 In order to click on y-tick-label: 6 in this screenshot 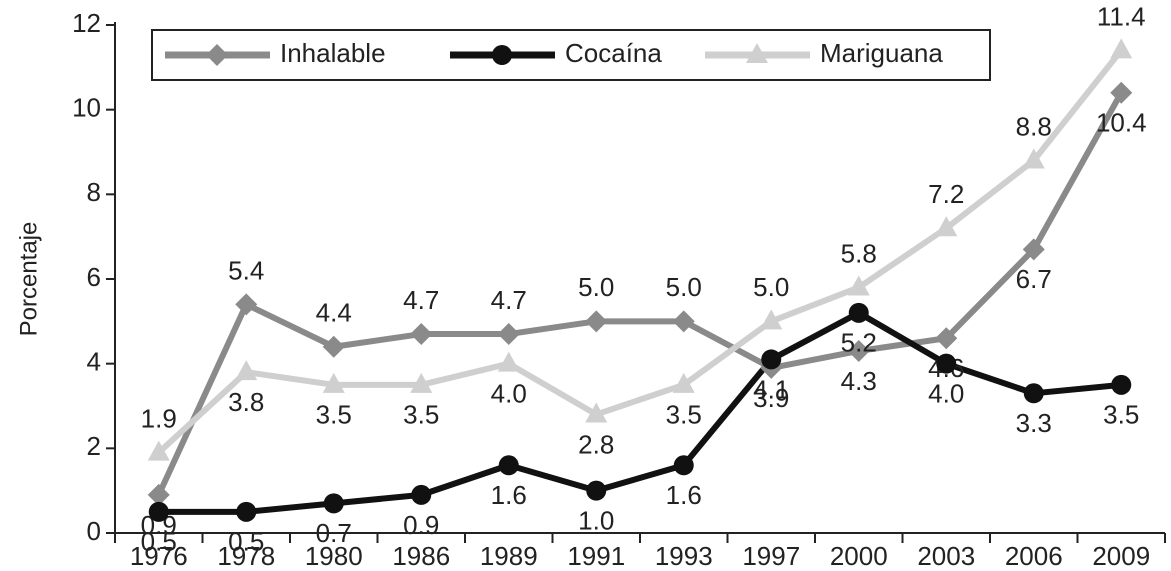, I will do `click(94, 277)`.